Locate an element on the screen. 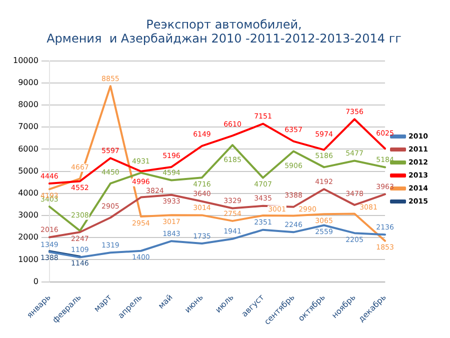 This screenshot has width=450, height=338. y-tick-label: 2000 is located at coordinates (28, 237).